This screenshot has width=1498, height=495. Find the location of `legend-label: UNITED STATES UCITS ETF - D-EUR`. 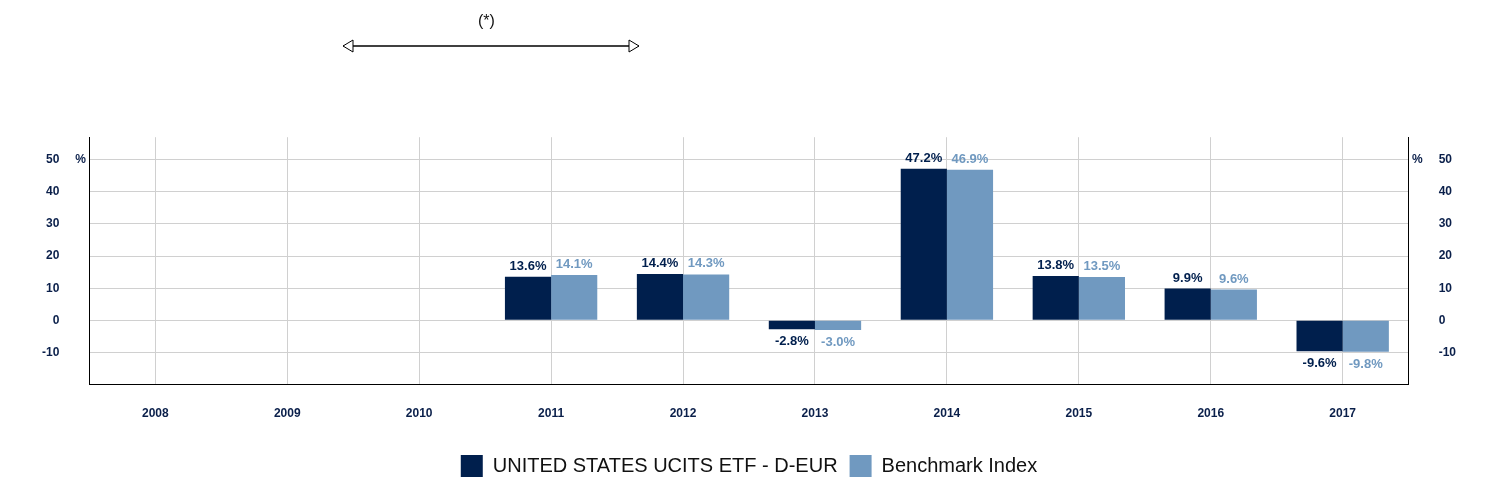

legend-label: UNITED STATES UCITS ETF - D-EUR is located at coordinates (665, 464).